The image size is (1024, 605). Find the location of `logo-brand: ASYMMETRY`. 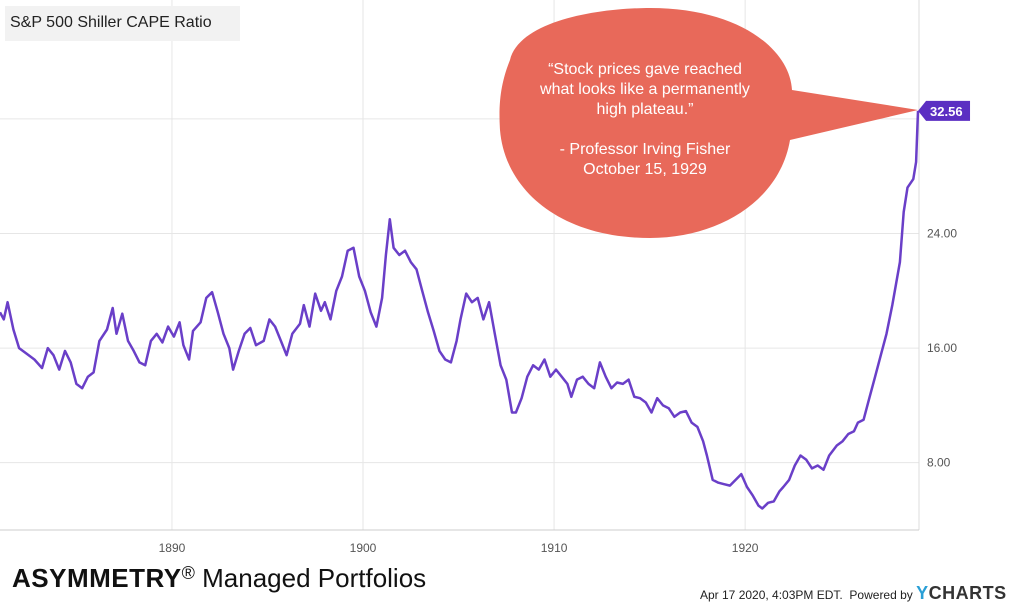

logo-brand: ASYMMETRY is located at coordinates (97, 578).